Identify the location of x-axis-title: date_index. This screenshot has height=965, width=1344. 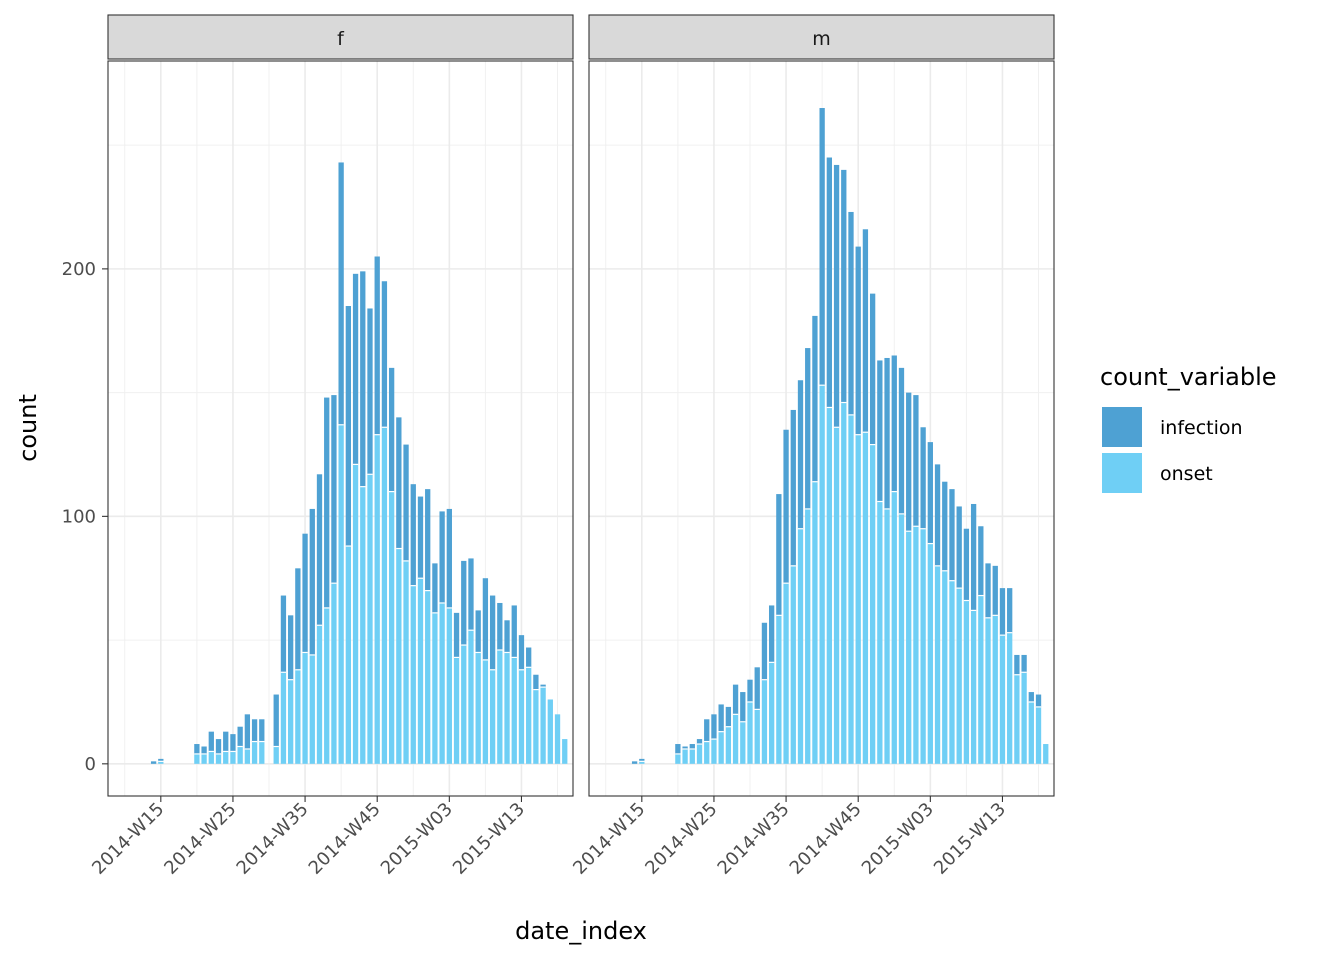
(581, 931).